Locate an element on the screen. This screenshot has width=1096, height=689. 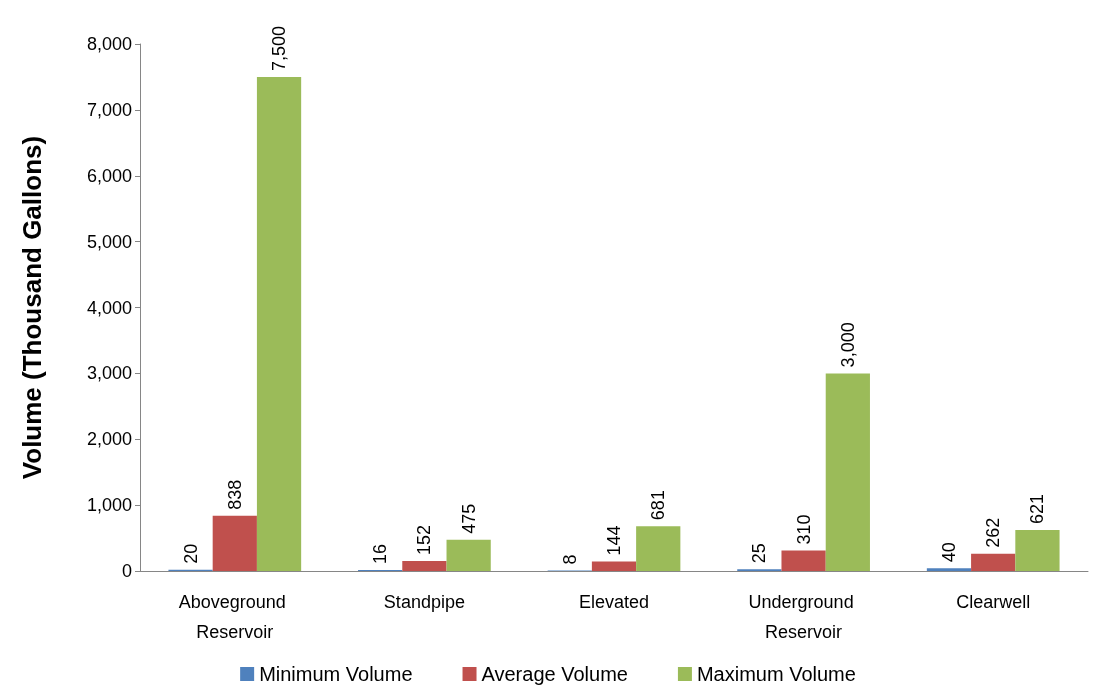
data-label: 8 is located at coordinates (569, 559).